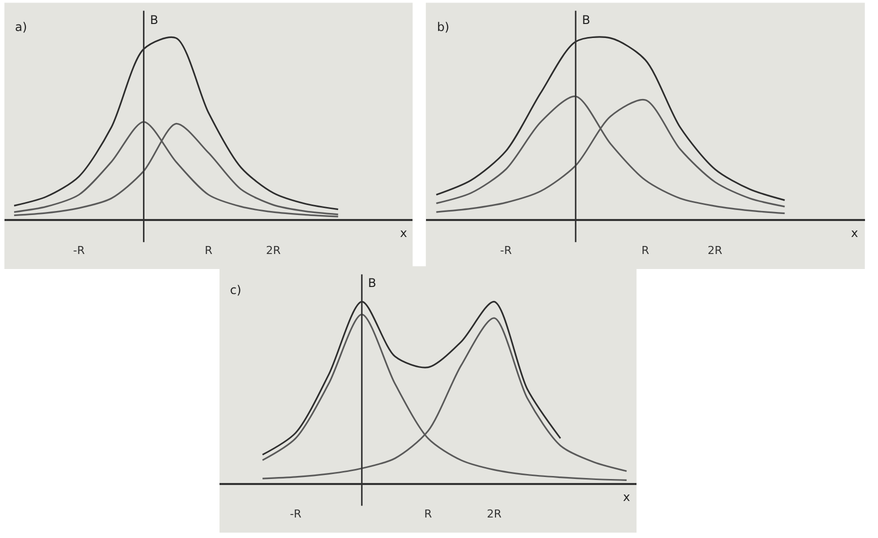  What do you see at coordinates (443, 27) in the screenshot?
I see `chart-title: b)` at bounding box center [443, 27].